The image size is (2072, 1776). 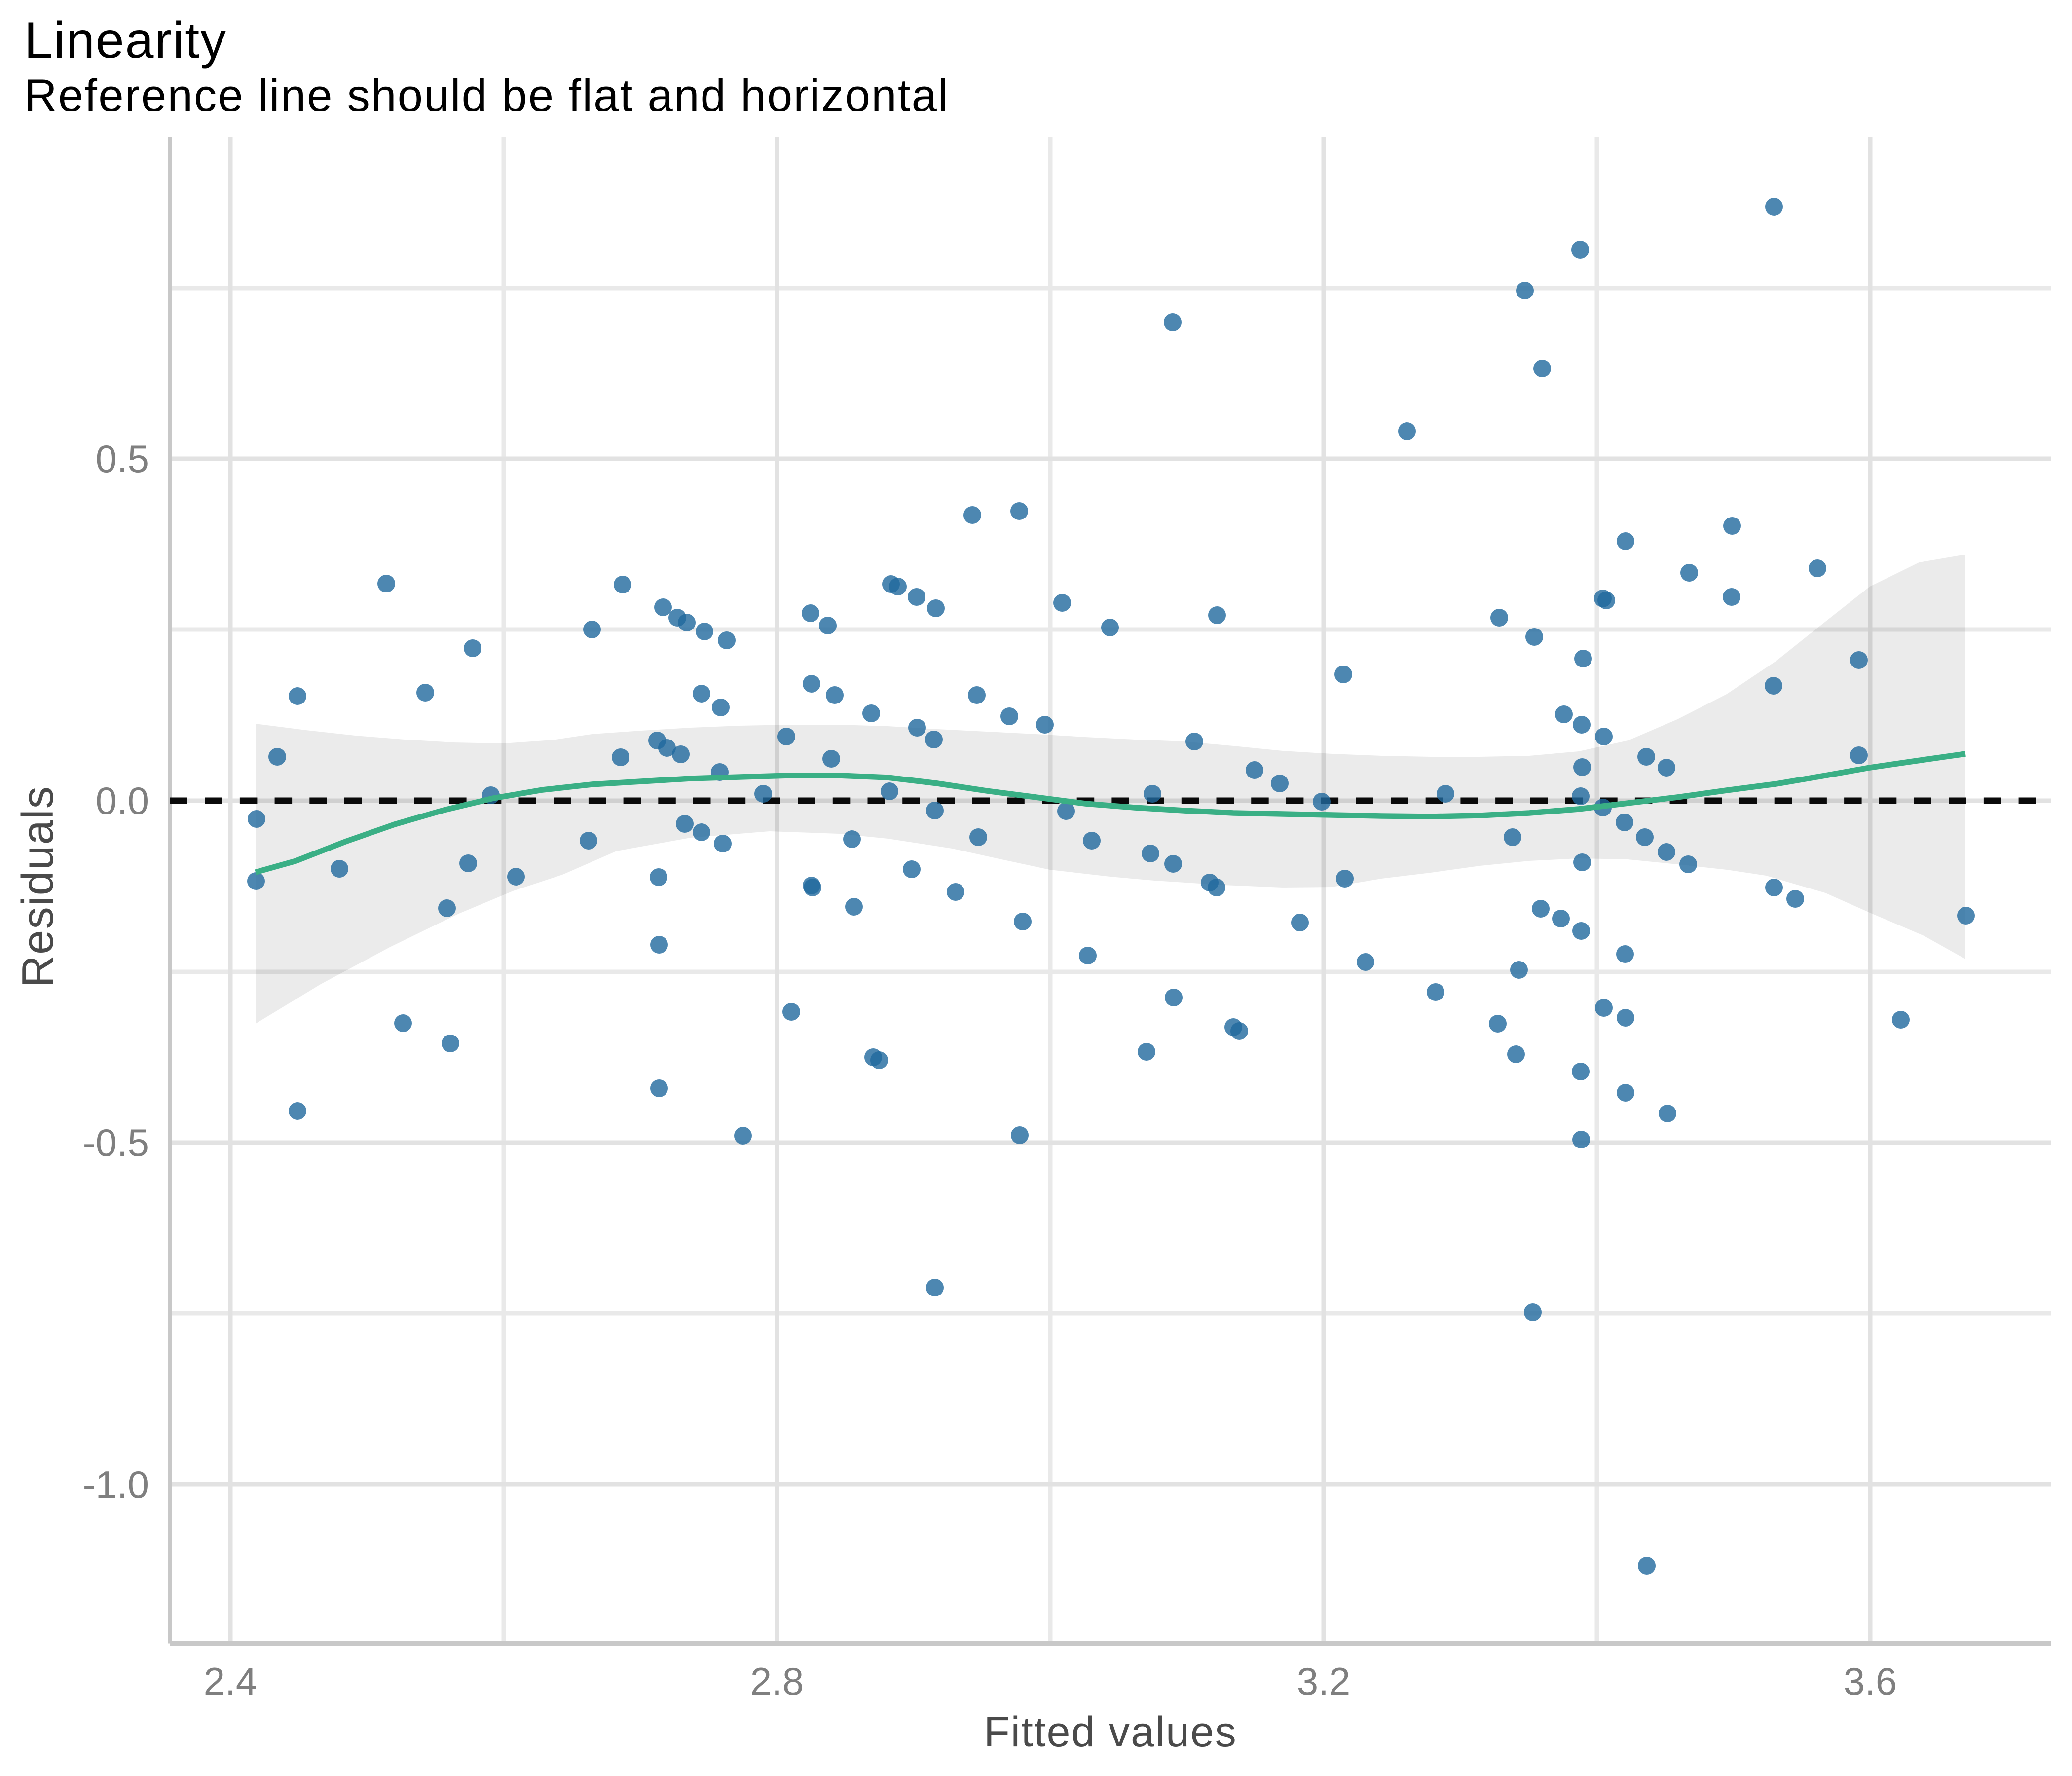 I want to click on svg-text: -1.0, so click(x=116, y=1484).